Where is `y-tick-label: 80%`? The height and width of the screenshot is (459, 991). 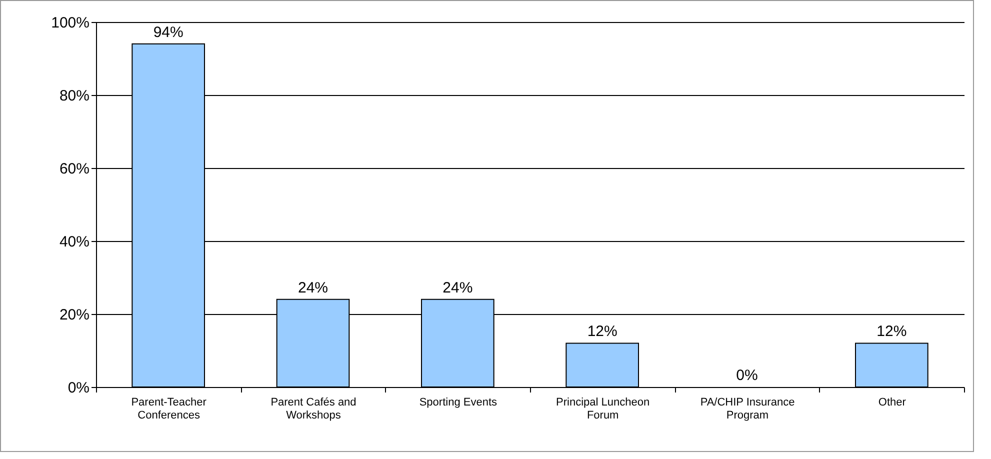 y-tick-label: 80% is located at coordinates (74, 96).